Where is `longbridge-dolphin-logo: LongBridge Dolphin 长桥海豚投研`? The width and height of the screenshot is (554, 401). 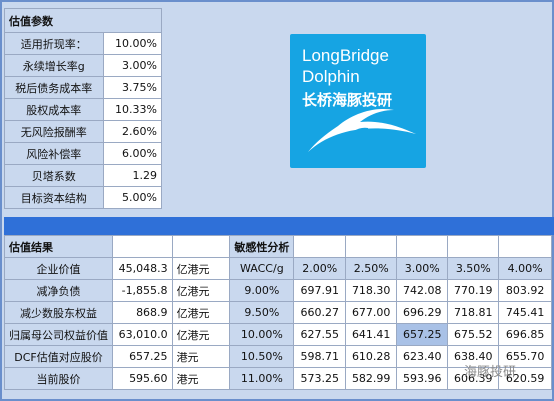 longbridge-dolphin-logo: LongBridge Dolphin 长桥海豚投研 is located at coordinates (358, 101).